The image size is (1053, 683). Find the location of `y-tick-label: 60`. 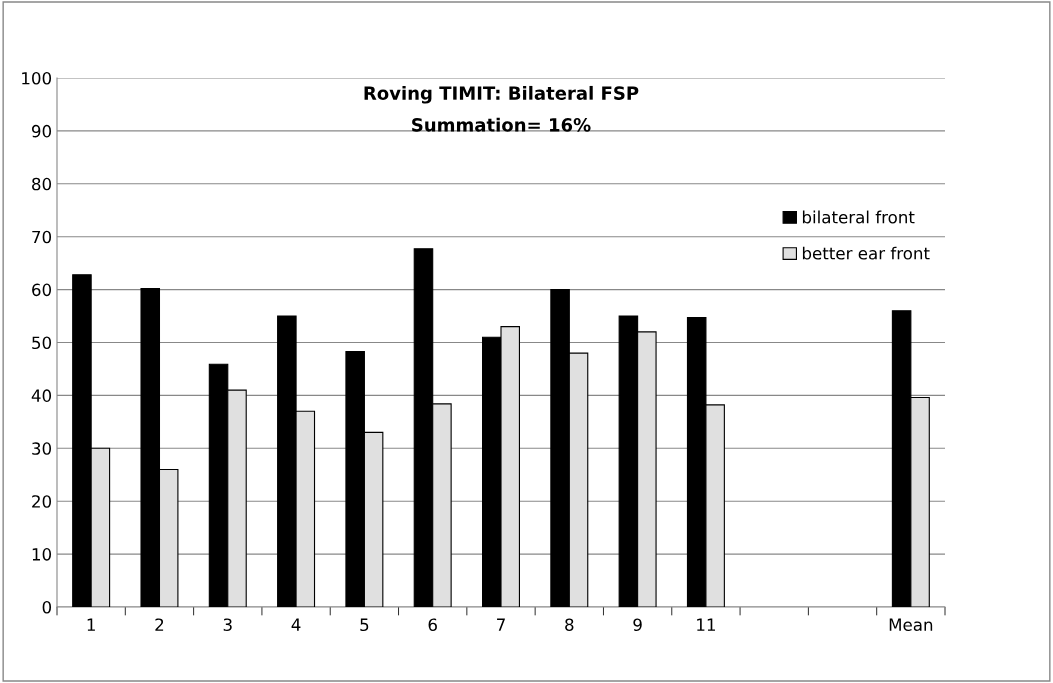

y-tick-label: 60 is located at coordinates (42, 290).